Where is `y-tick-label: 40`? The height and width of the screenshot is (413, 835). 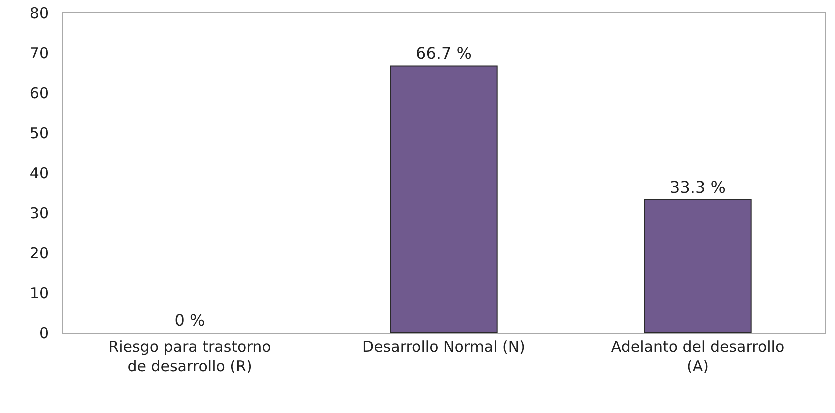
y-tick-label: 40 is located at coordinates (39, 173).